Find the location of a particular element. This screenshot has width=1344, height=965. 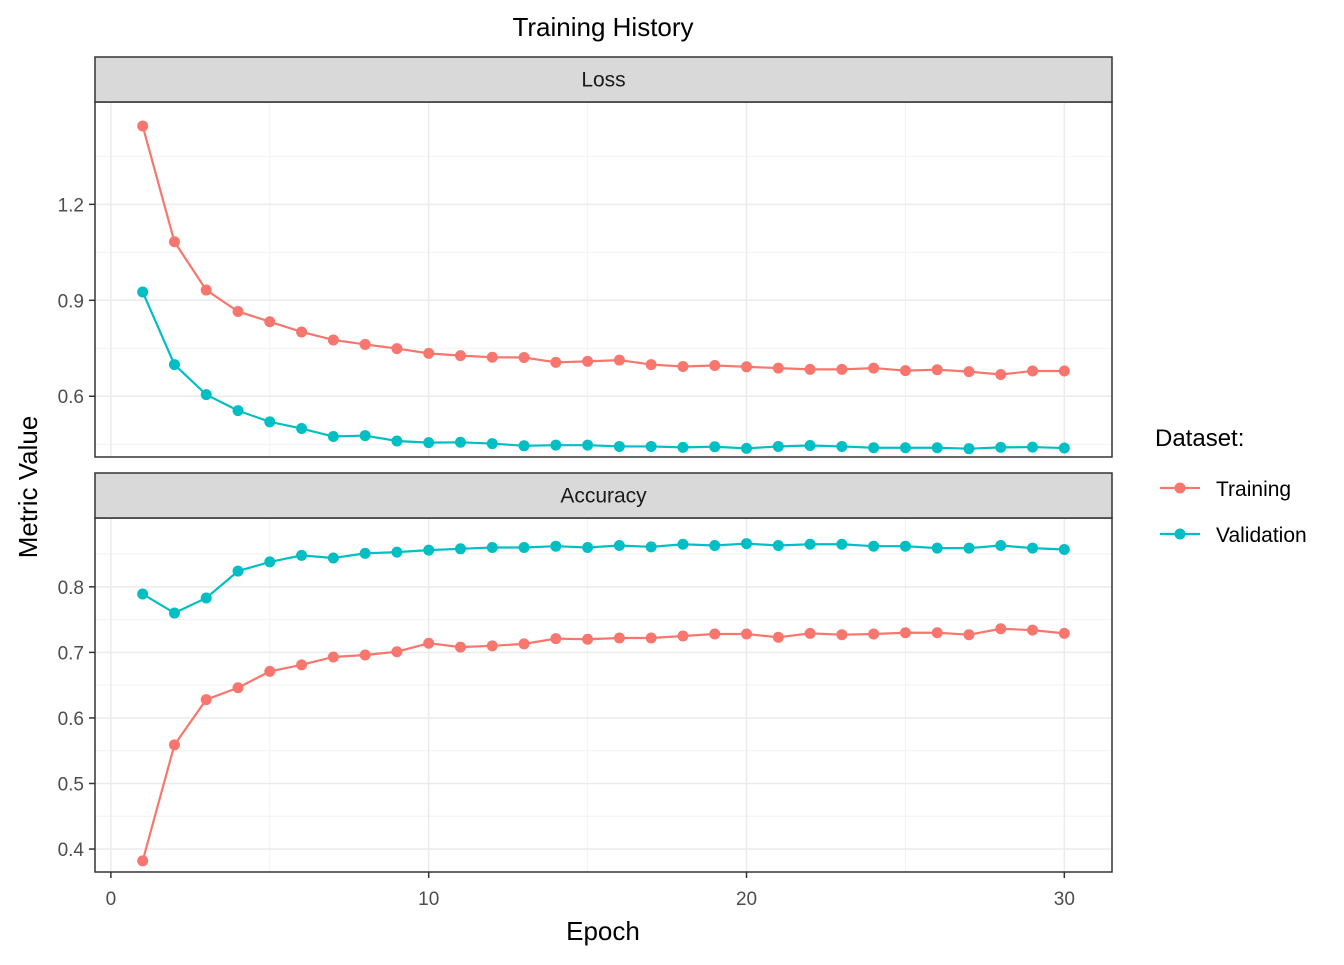

legend-key-point is located at coordinates (1180, 488).